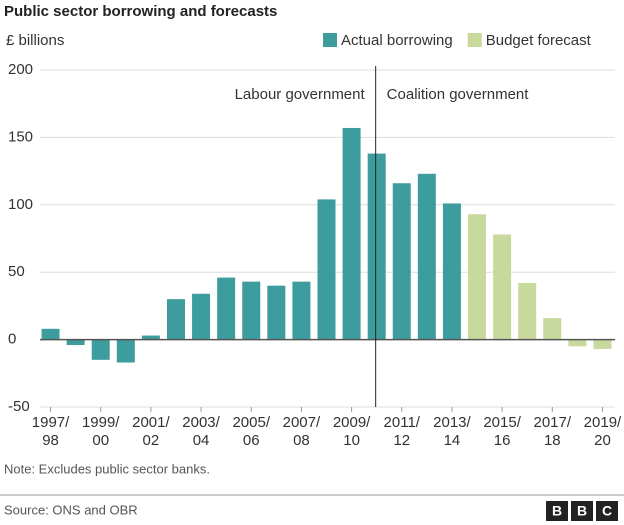  What do you see at coordinates (16, 271) in the screenshot?
I see `y-tick-label: 50` at bounding box center [16, 271].